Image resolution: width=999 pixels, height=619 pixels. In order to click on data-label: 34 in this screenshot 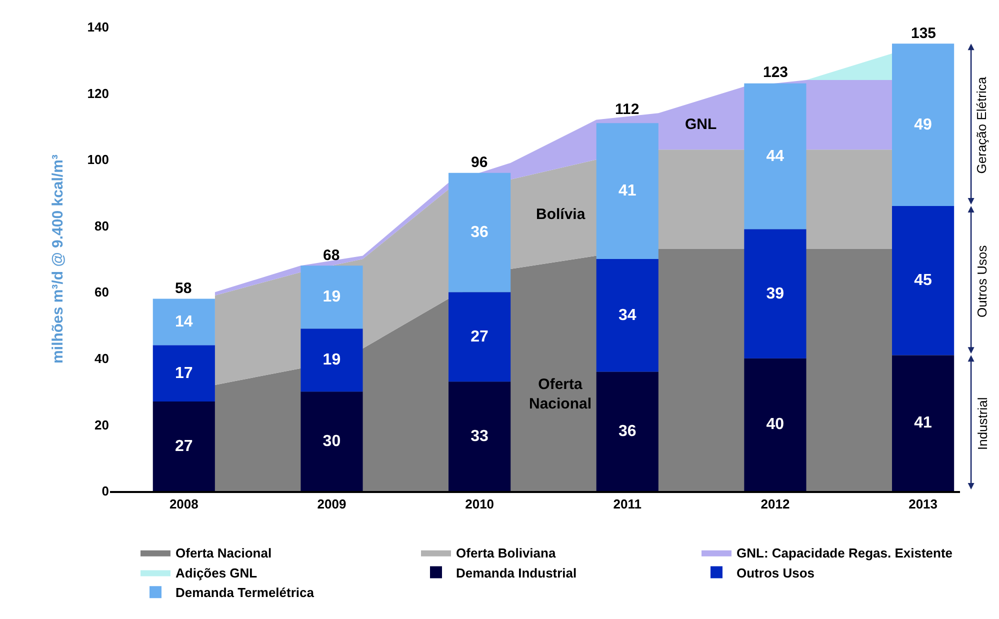, I will do `click(627, 315)`.